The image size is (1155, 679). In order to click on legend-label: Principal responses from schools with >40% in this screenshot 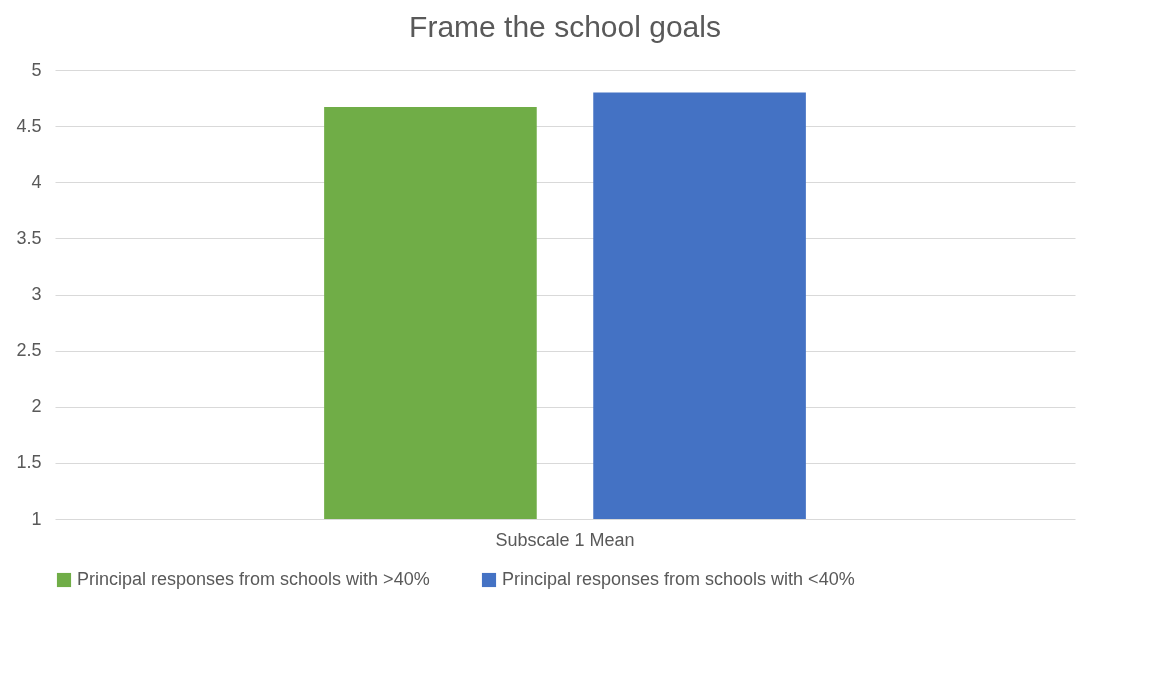, I will do `click(253, 579)`.